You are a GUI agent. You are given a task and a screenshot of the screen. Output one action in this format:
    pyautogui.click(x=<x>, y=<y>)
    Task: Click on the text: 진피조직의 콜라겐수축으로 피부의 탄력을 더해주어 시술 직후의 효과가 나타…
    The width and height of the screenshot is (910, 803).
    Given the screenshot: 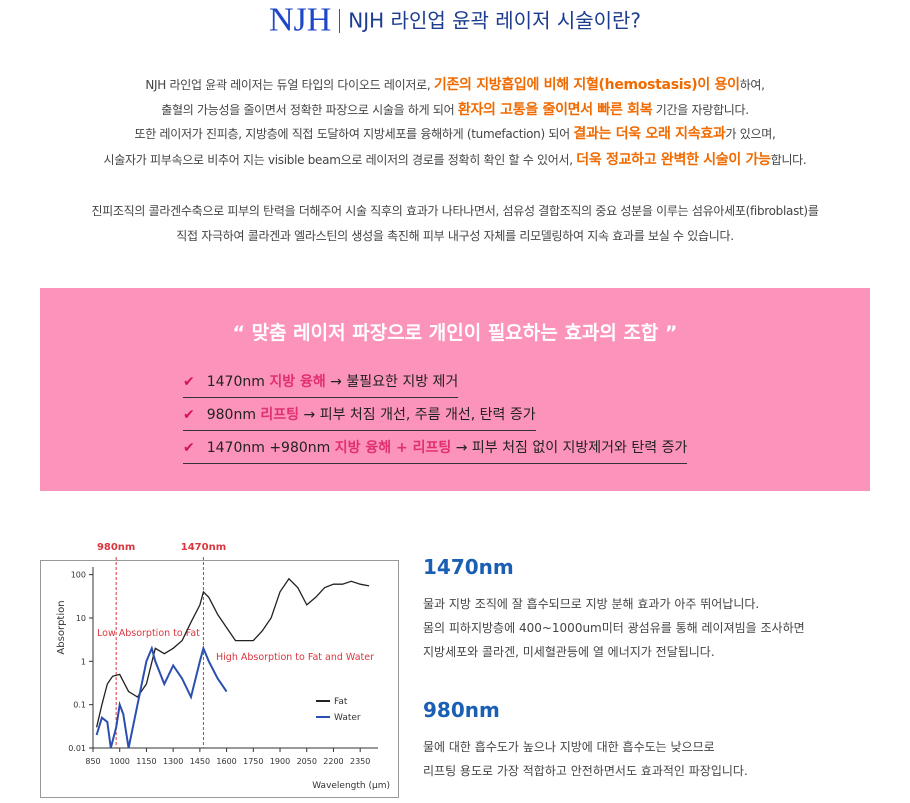 What is the action you would take?
    pyautogui.click(x=455, y=211)
    